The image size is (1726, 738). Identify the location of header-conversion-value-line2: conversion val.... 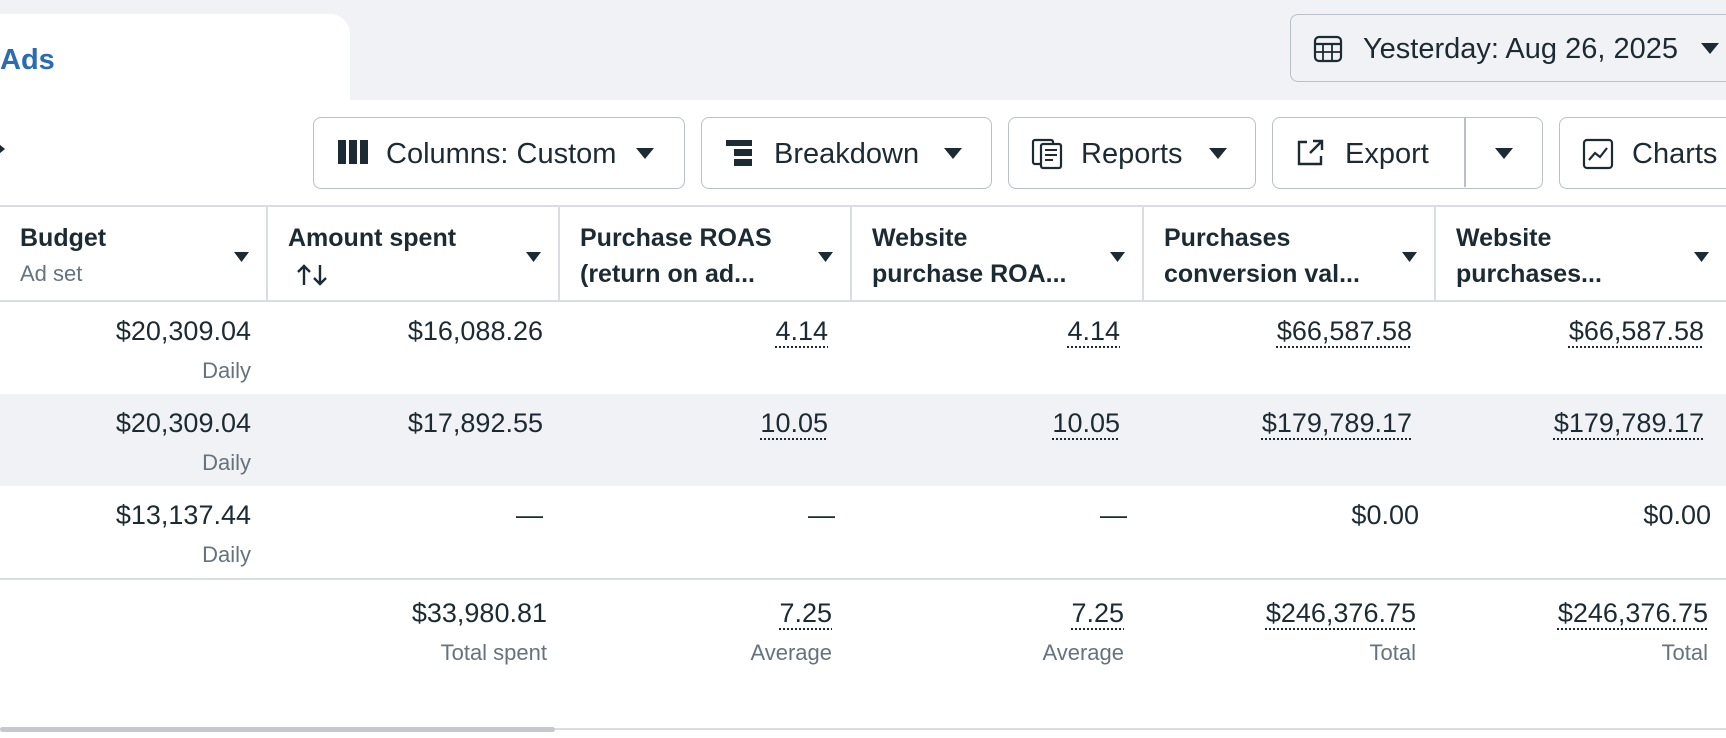
(1262, 274).